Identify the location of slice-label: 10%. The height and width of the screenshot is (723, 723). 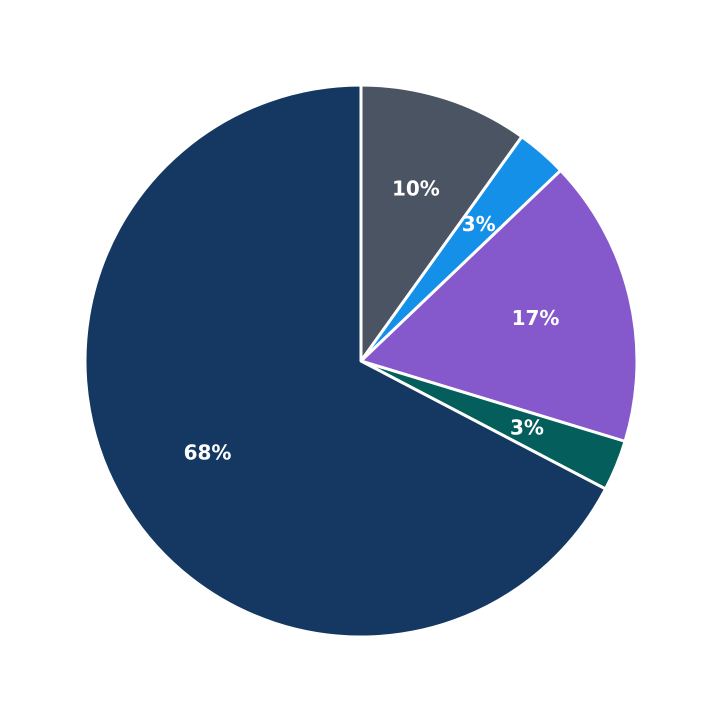
(416, 189).